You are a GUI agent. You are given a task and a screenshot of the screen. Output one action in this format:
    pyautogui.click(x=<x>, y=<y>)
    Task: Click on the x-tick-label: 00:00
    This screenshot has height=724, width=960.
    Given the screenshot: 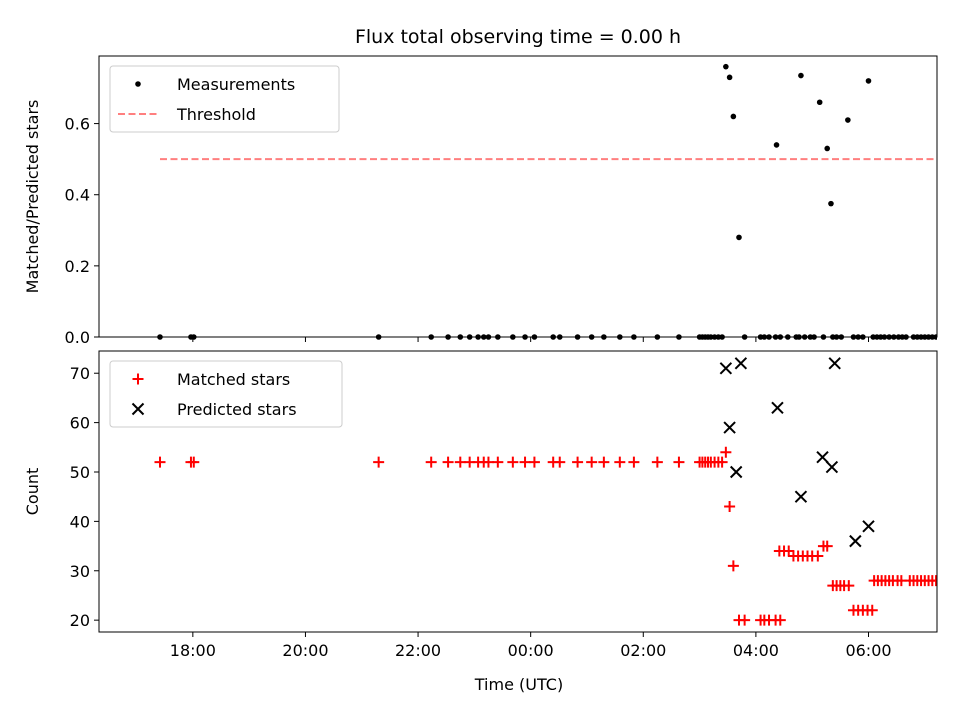 What is the action you would take?
    pyautogui.click(x=531, y=650)
    